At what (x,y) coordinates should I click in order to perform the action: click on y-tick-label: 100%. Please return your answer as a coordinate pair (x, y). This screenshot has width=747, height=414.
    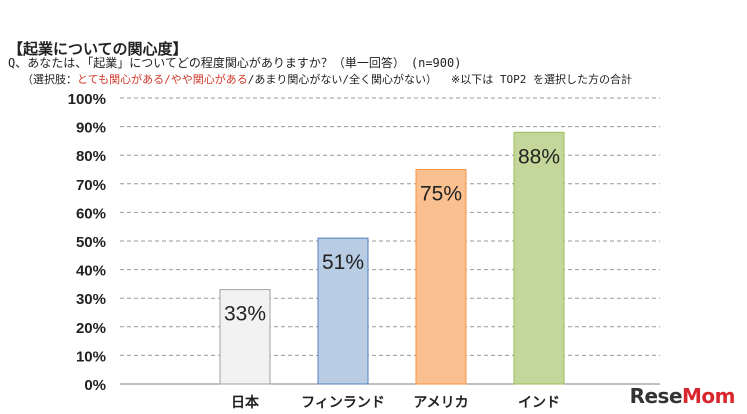
    Looking at the image, I should click on (87, 99).